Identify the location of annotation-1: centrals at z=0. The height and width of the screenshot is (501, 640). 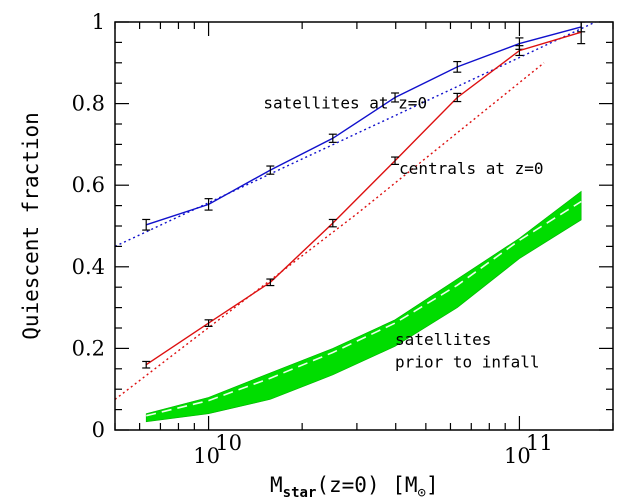
(471, 168).